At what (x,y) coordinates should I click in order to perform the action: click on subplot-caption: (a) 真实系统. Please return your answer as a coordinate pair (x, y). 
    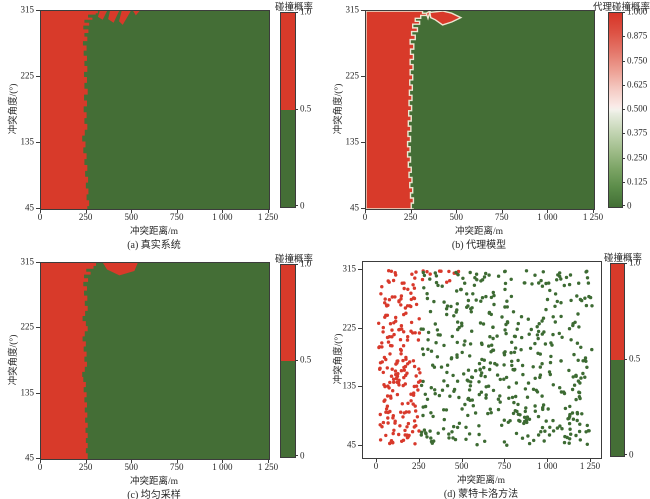
    Looking at the image, I should click on (154, 245).